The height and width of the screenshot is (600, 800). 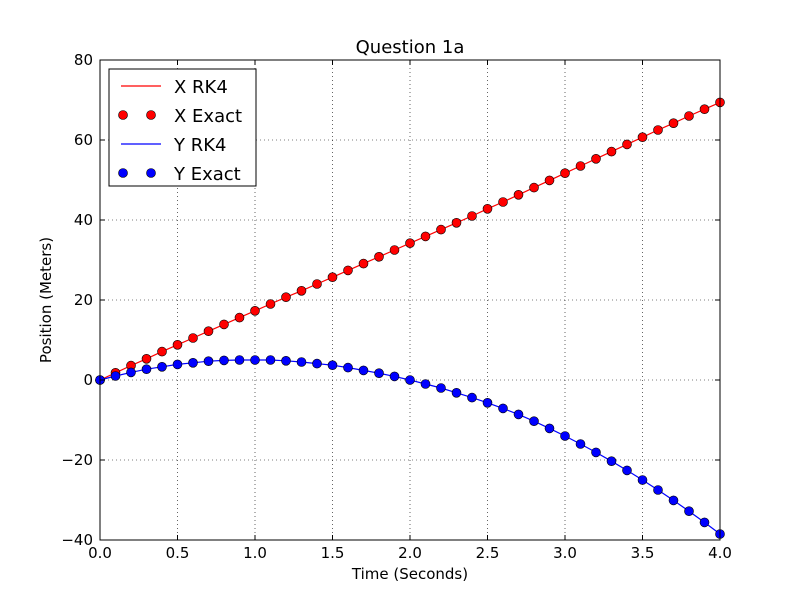 What do you see at coordinates (83, 60) in the screenshot?
I see `y-tick-label: 80` at bounding box center [83, 60].